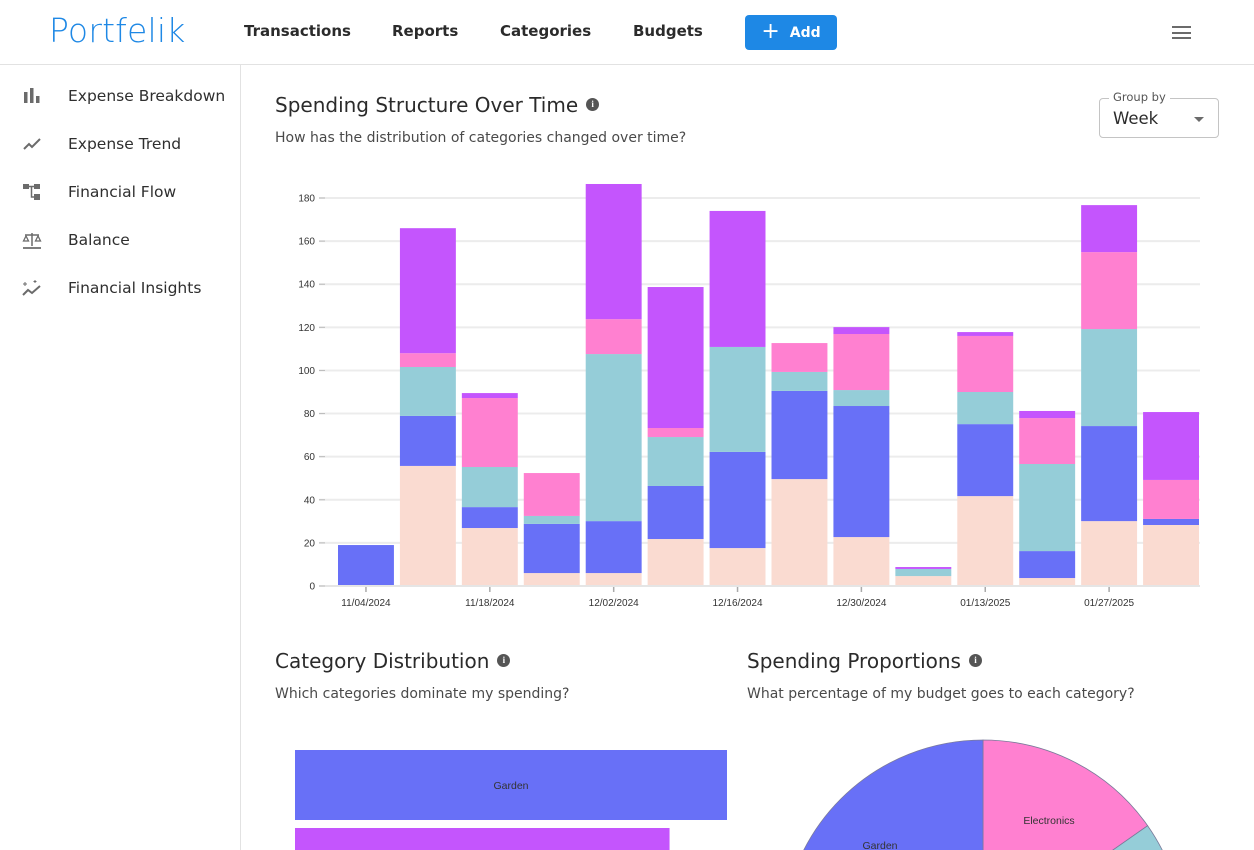 Image resolution: width=1254 pixels, height=850 pixels. What do you see at coordinates (120, 192) in the screenshot?
I see `sidebar-item-financial-flow: Financial Flow` at bounding box center [120, 192].